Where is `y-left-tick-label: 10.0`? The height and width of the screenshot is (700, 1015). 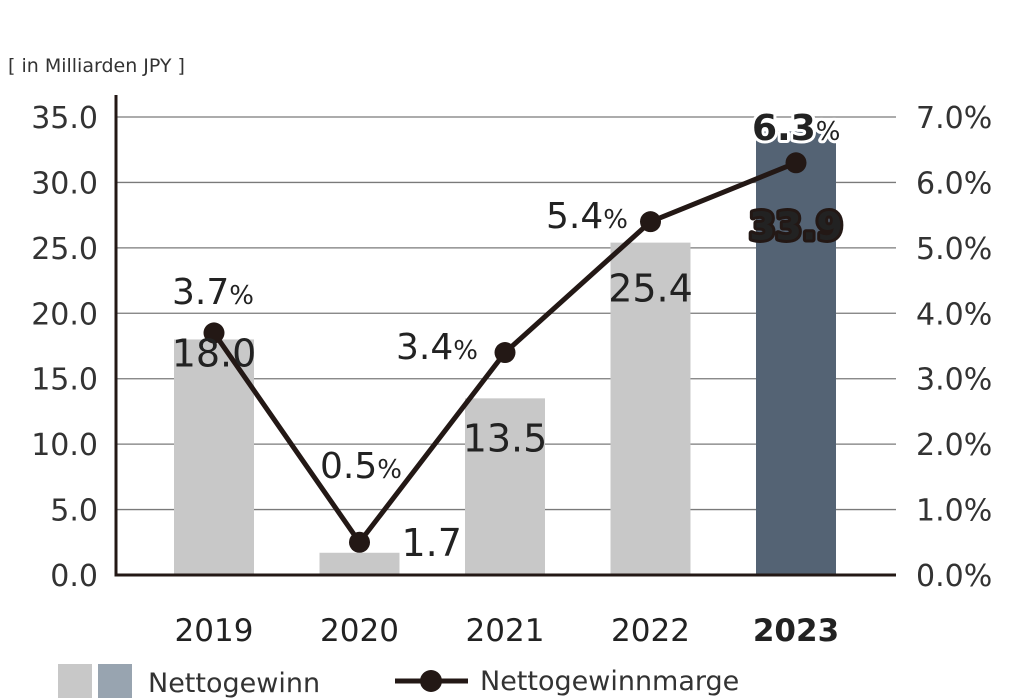 y-left-tick-label: 10.0 is located at coordinates (64, 445).